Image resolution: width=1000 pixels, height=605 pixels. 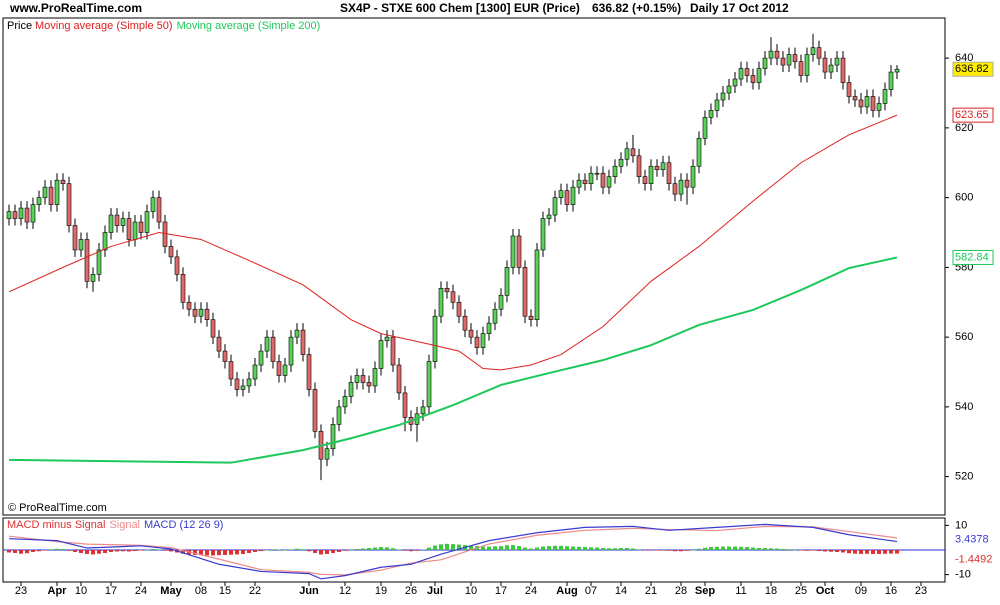 I want to click on ma-value-label: 582.84, so click(x=972, y=257).